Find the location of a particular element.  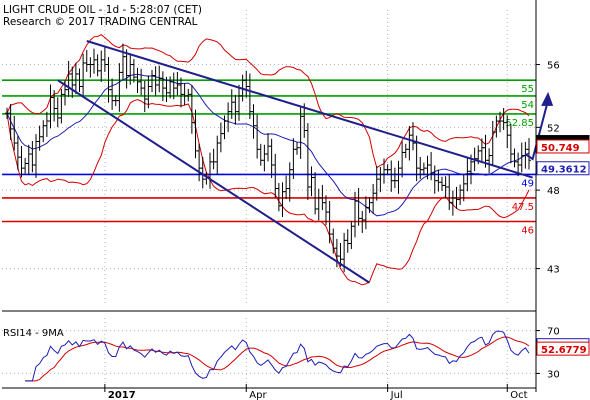

rsi-ma-line is located at coordinates (277, 359).